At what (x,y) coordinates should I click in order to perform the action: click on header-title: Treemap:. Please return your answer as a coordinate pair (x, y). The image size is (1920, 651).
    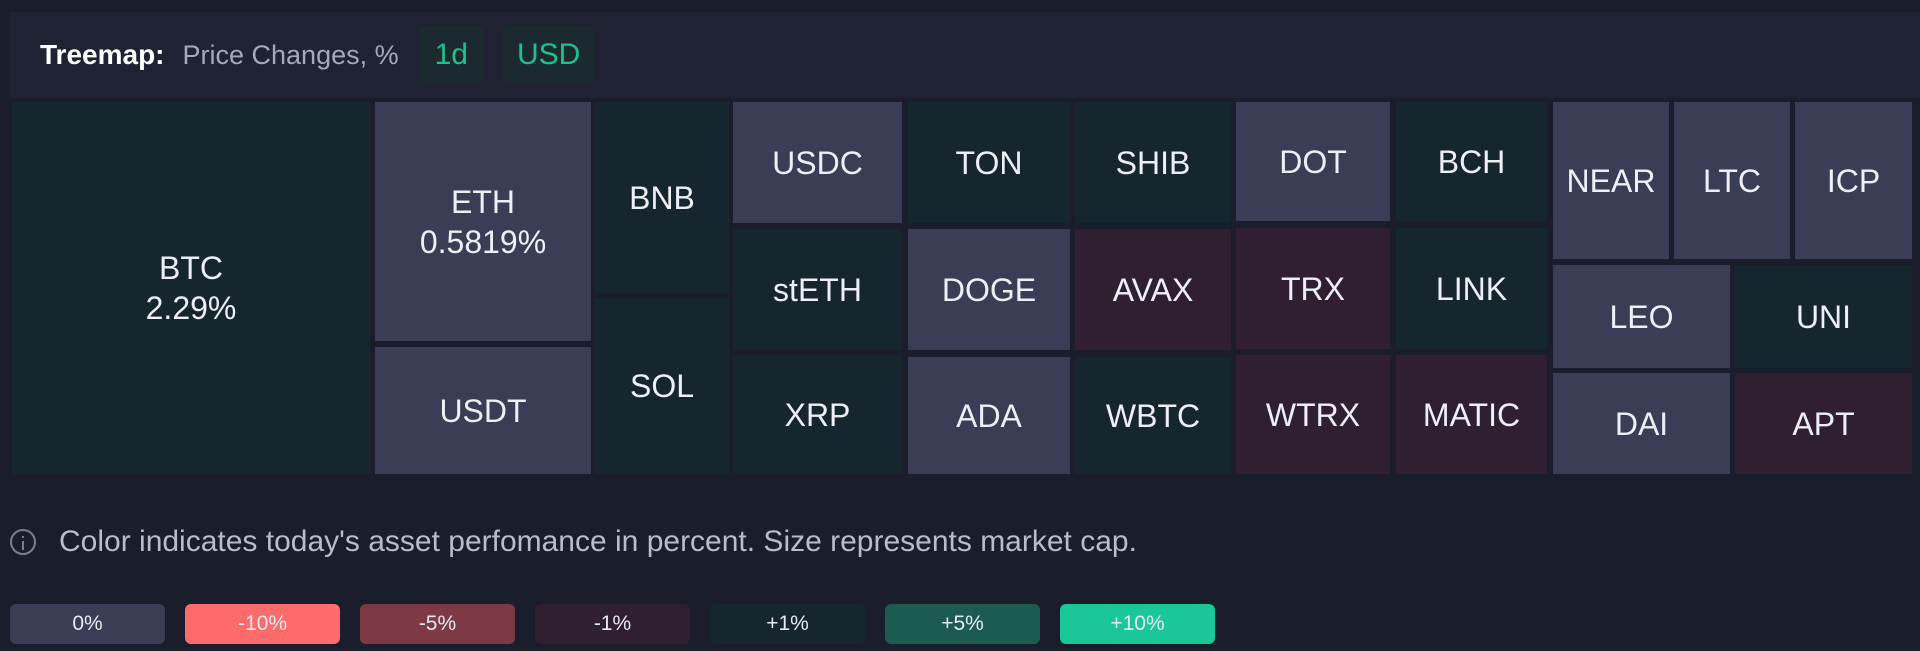
    Looking at the image, I should click on (102, 54).